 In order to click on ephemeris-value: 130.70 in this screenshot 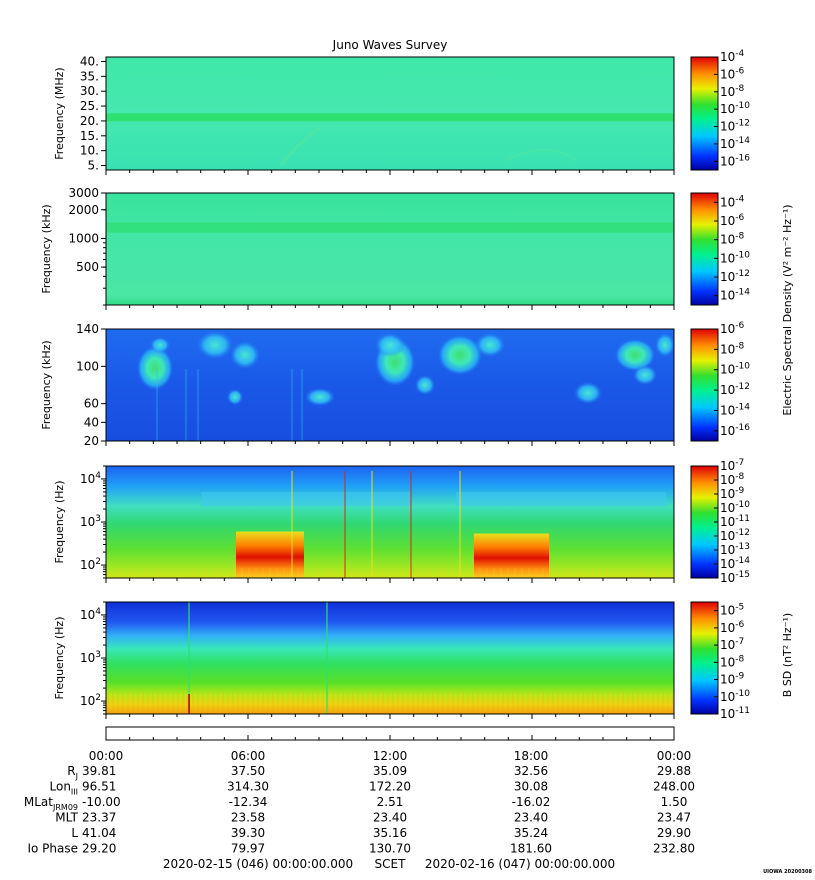, I will do `click(390, 849)`.